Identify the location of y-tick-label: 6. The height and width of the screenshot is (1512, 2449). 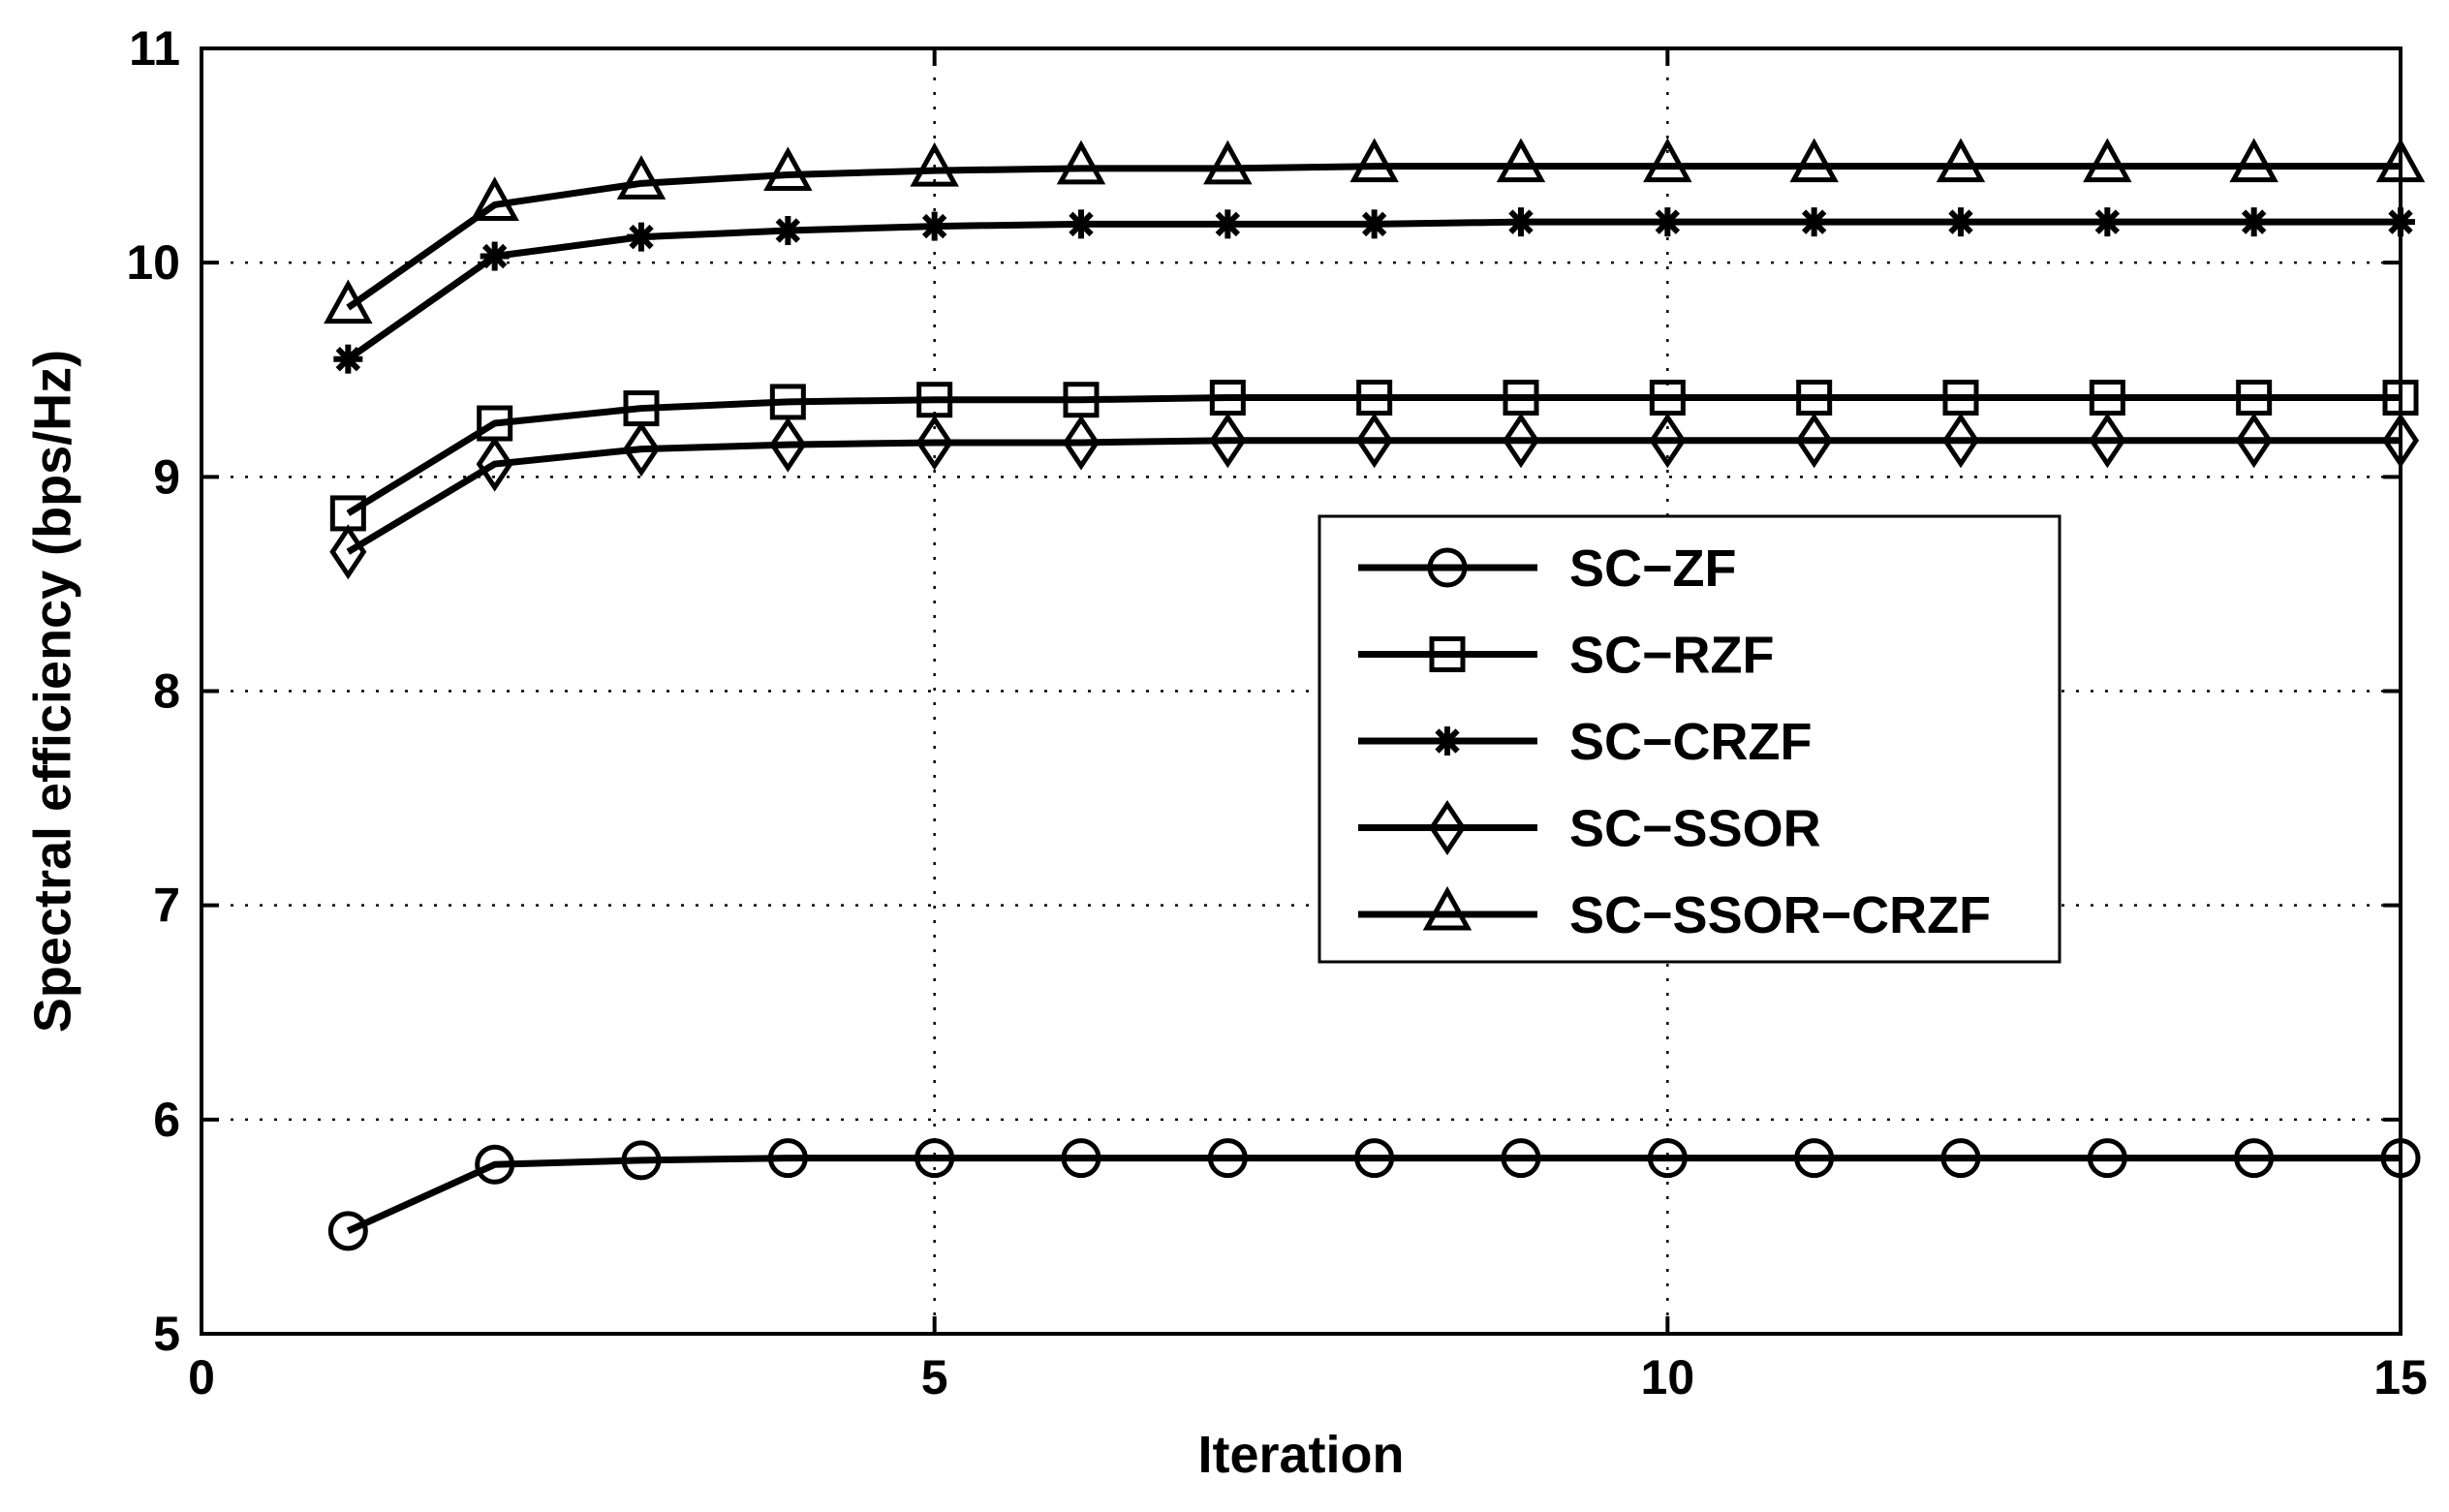
(166, 1120).